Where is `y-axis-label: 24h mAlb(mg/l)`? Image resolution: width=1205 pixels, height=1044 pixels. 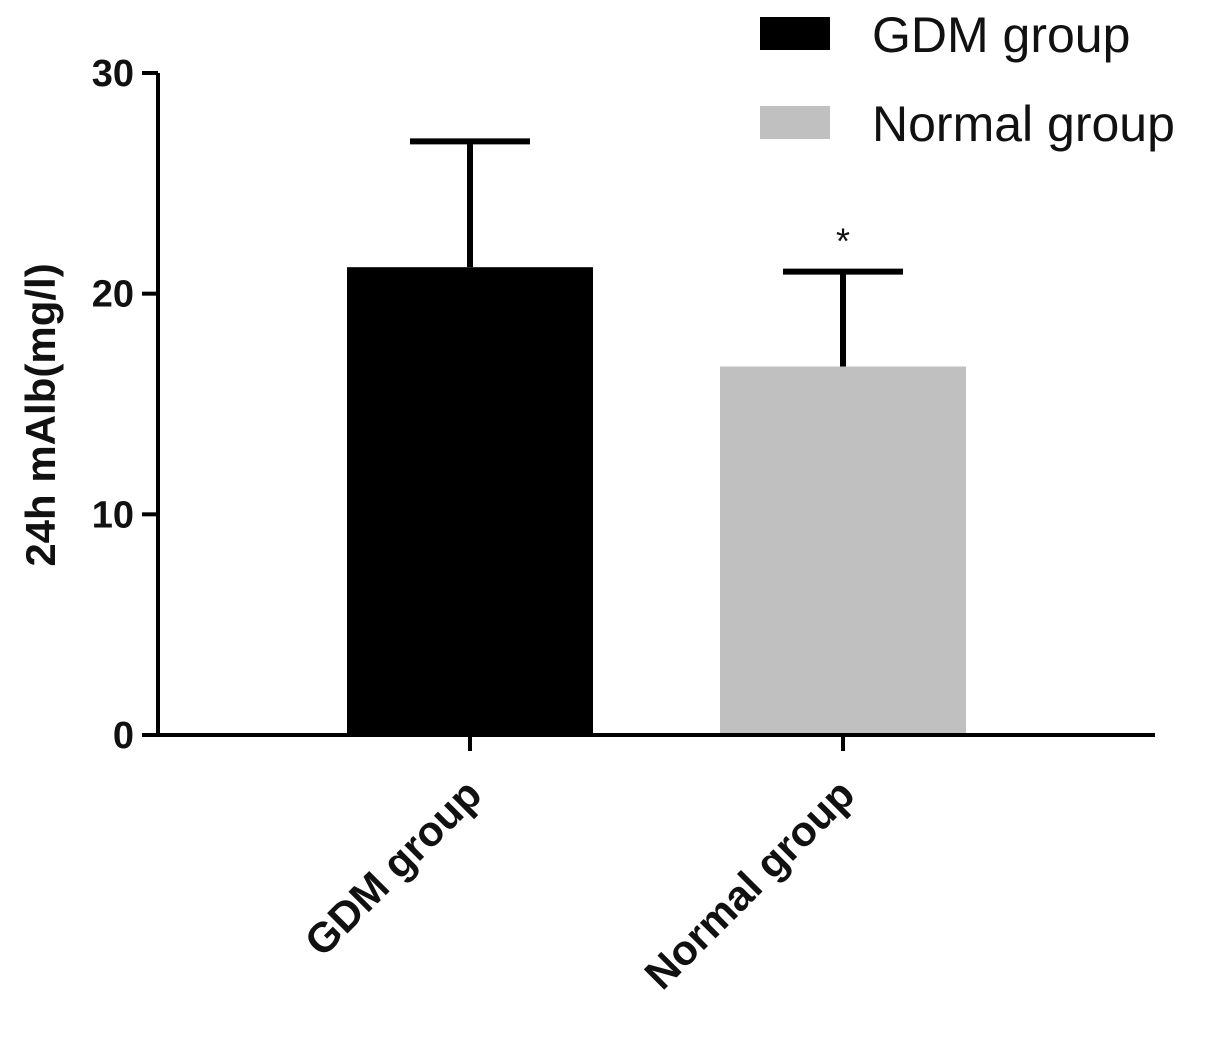
y-axis-label: 24h mAlb(mg/l) is located at coordinates (40, 414).